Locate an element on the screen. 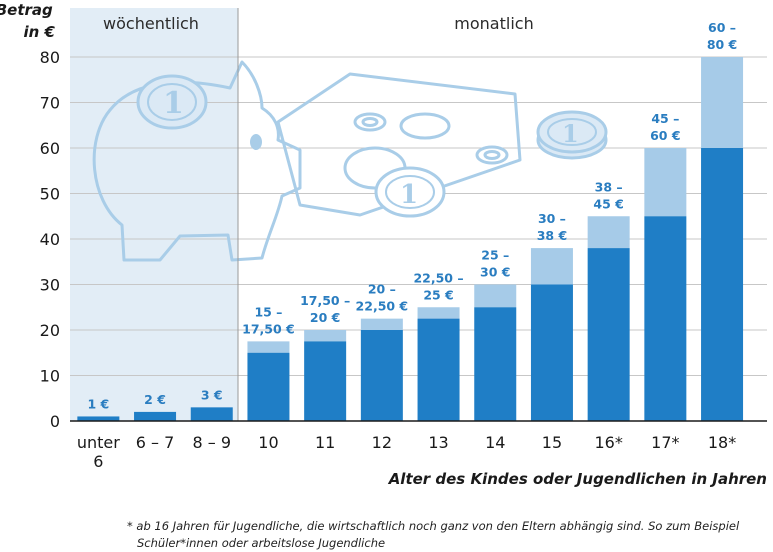  section-label-monthly: monatlich is located at coordinates (493, 23).